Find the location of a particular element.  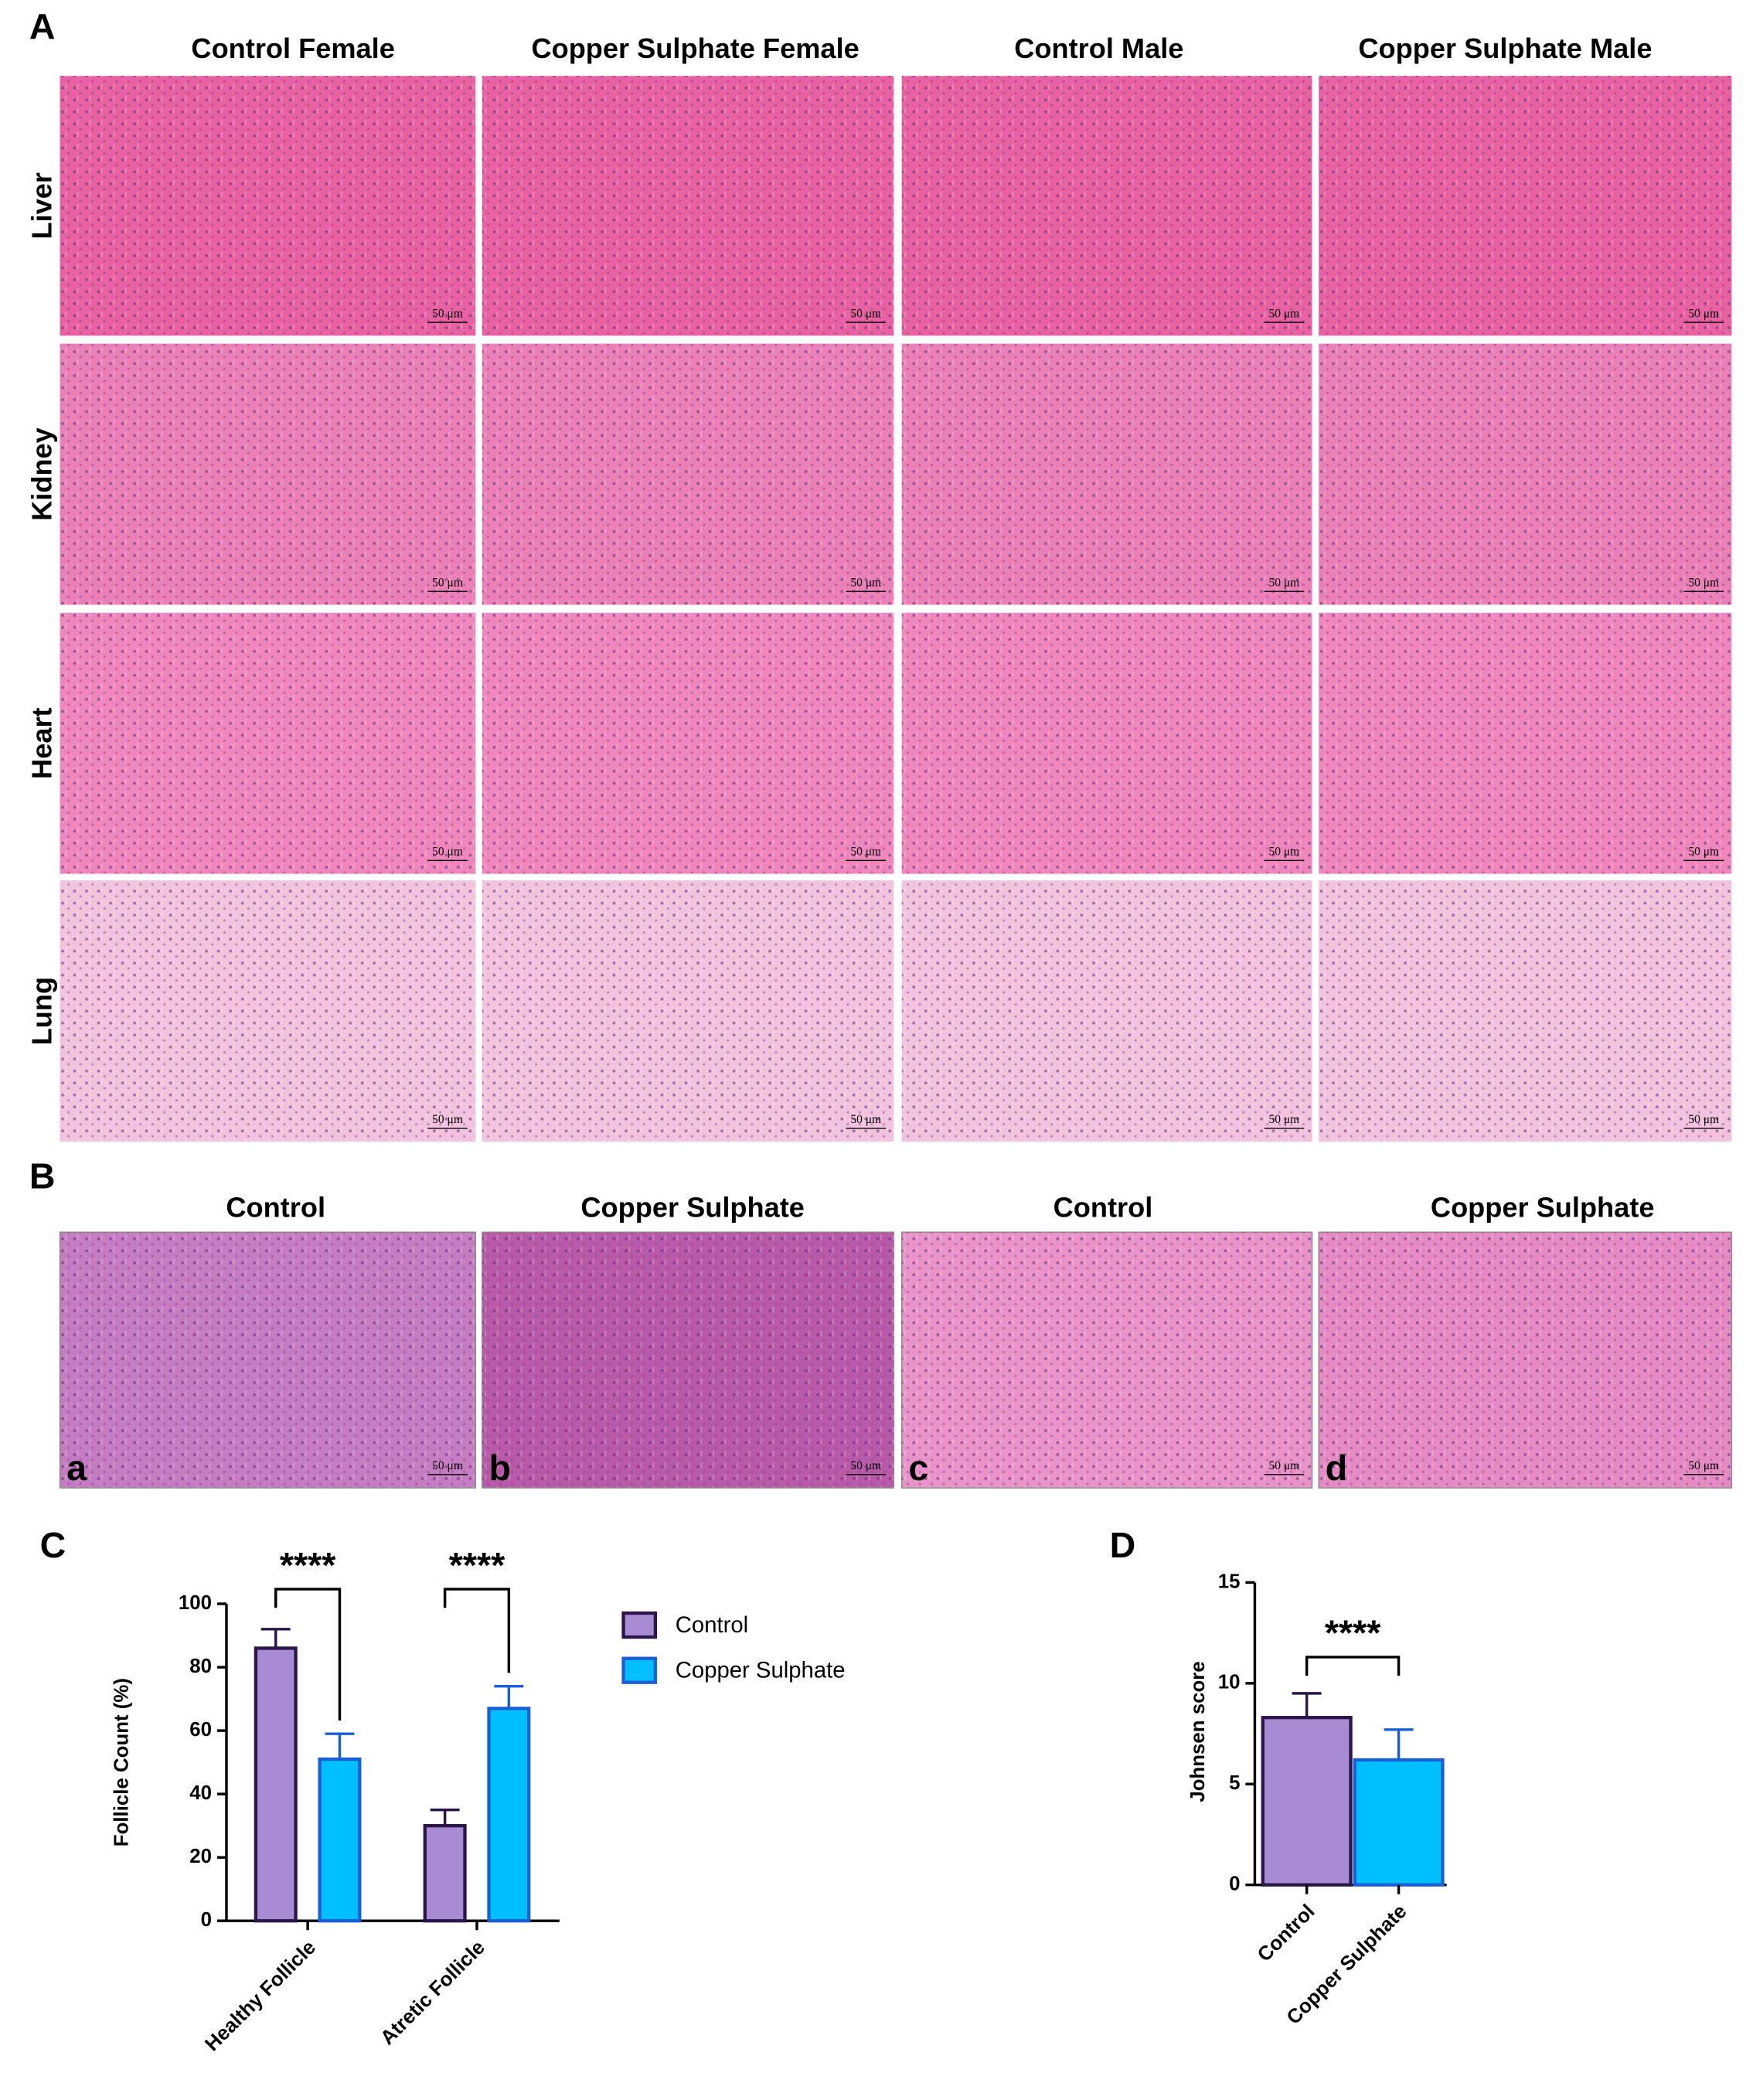

x-tick-label: Atretic Follicle is located at coordinates (433, 1992).